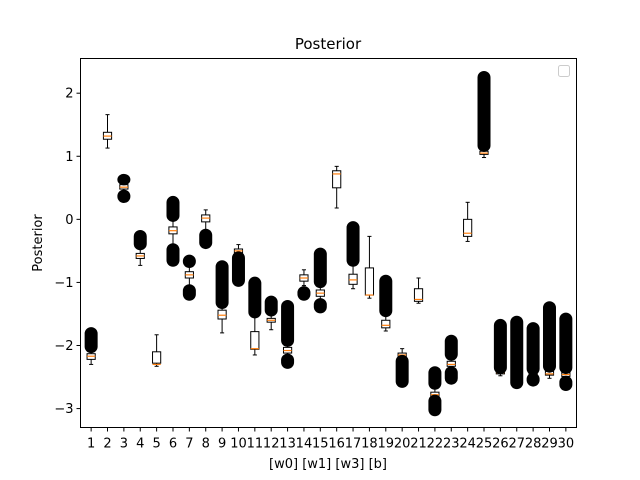 The height and width of the screenshot is (480, 640). What do you see at coordinates (156, 444) in the screenshot?
I see `x-tick-label: 5` at bounding box center [156, 444].